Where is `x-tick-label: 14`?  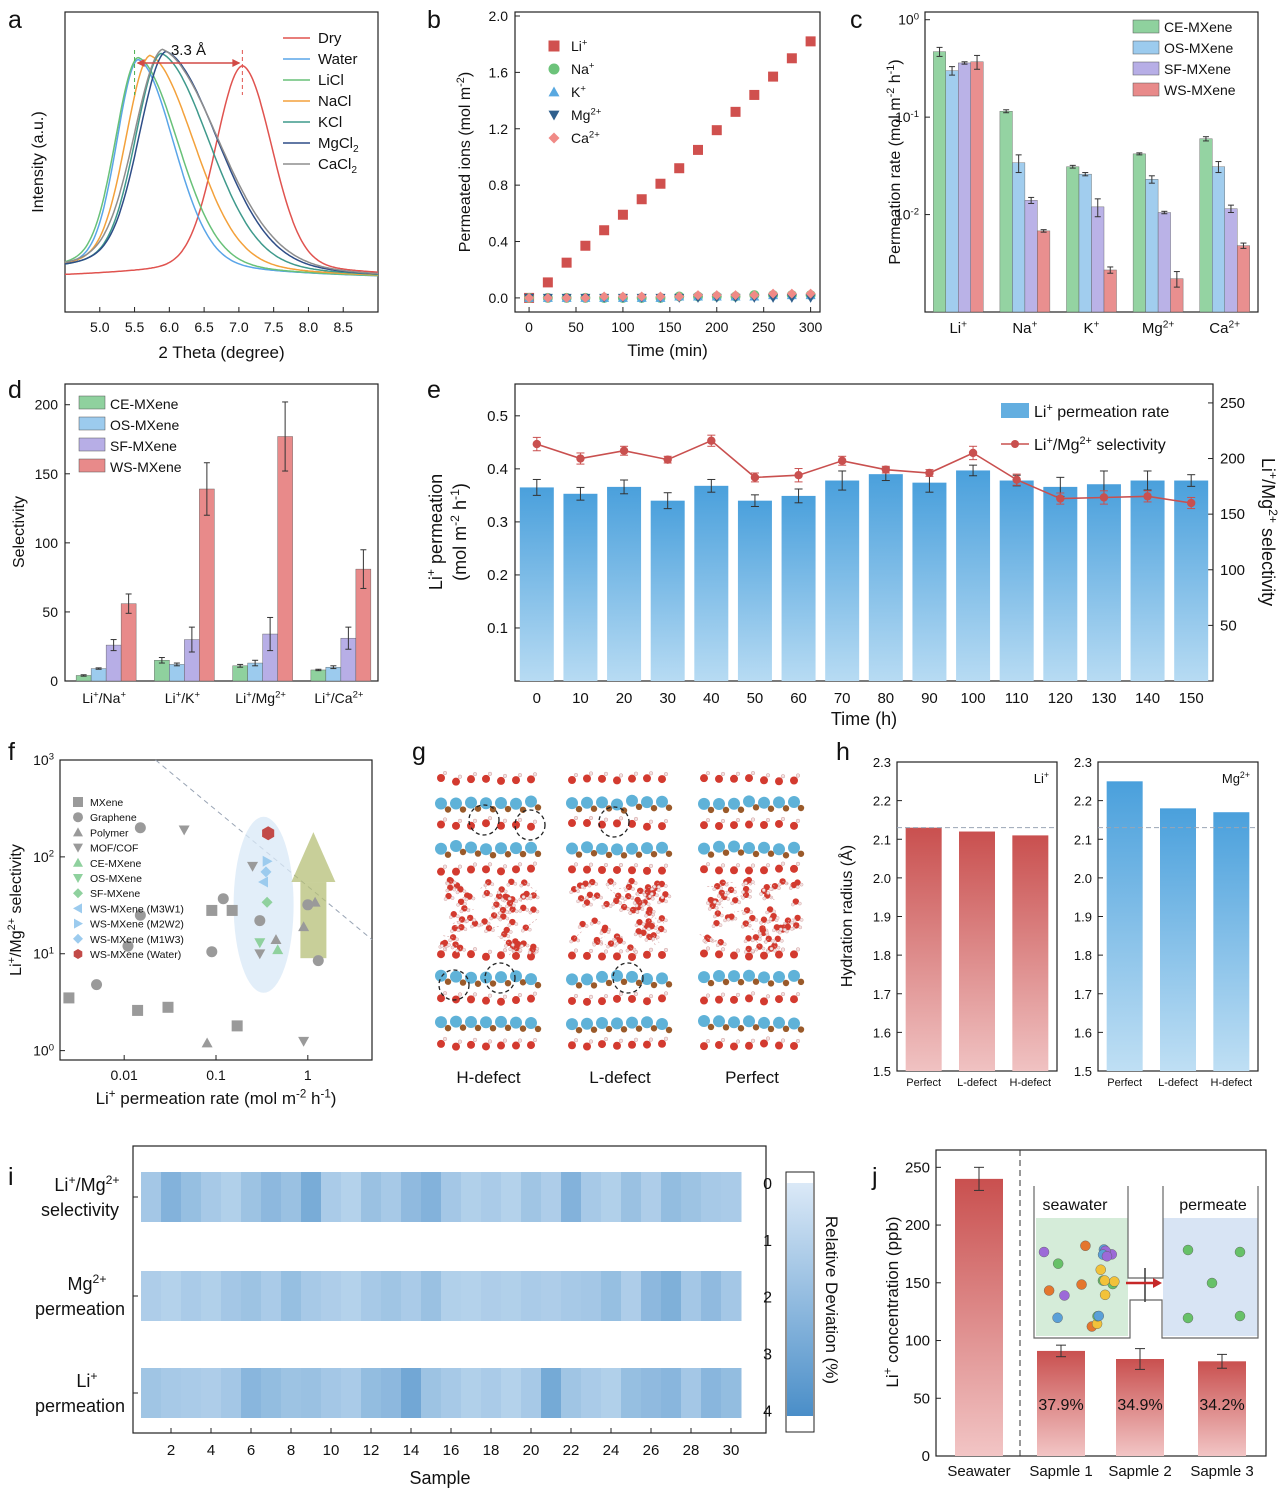 x-tick-label: 14 is located at coordinates (411, 1450).